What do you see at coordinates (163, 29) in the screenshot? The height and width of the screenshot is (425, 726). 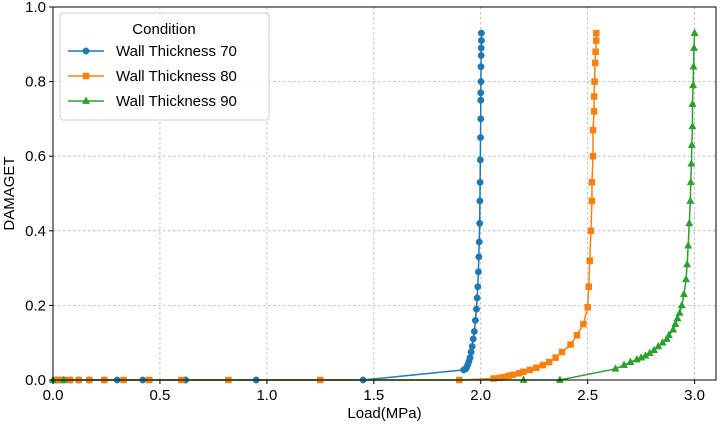 I see `legend-title: Condition` at bounding box center [163, 29].